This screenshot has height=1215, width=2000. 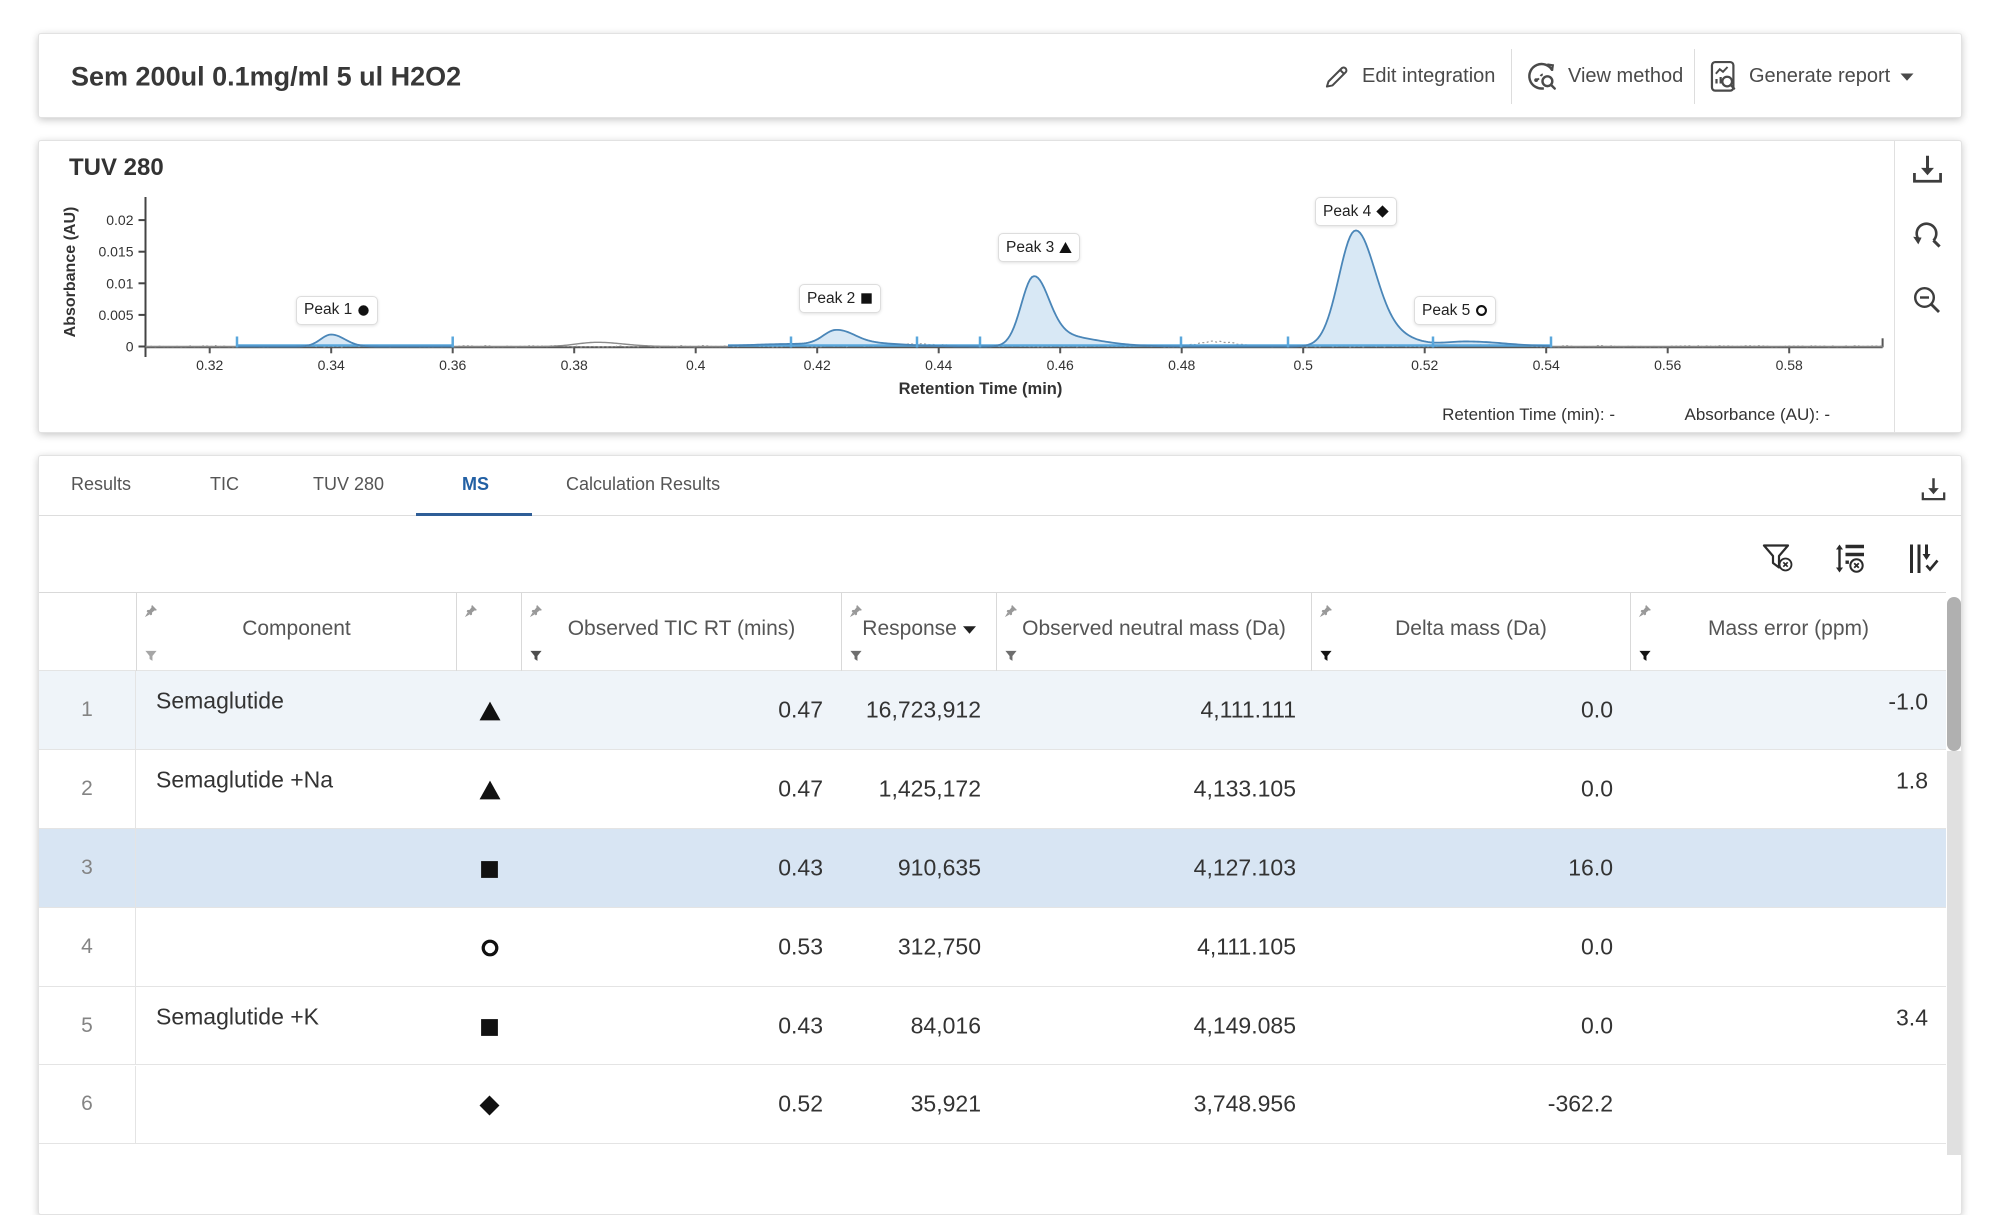 What do you see at coordinates (1424, 365) in the screenshot?
I see `svg-text: 0.52` at bounding box center [1424, 365].